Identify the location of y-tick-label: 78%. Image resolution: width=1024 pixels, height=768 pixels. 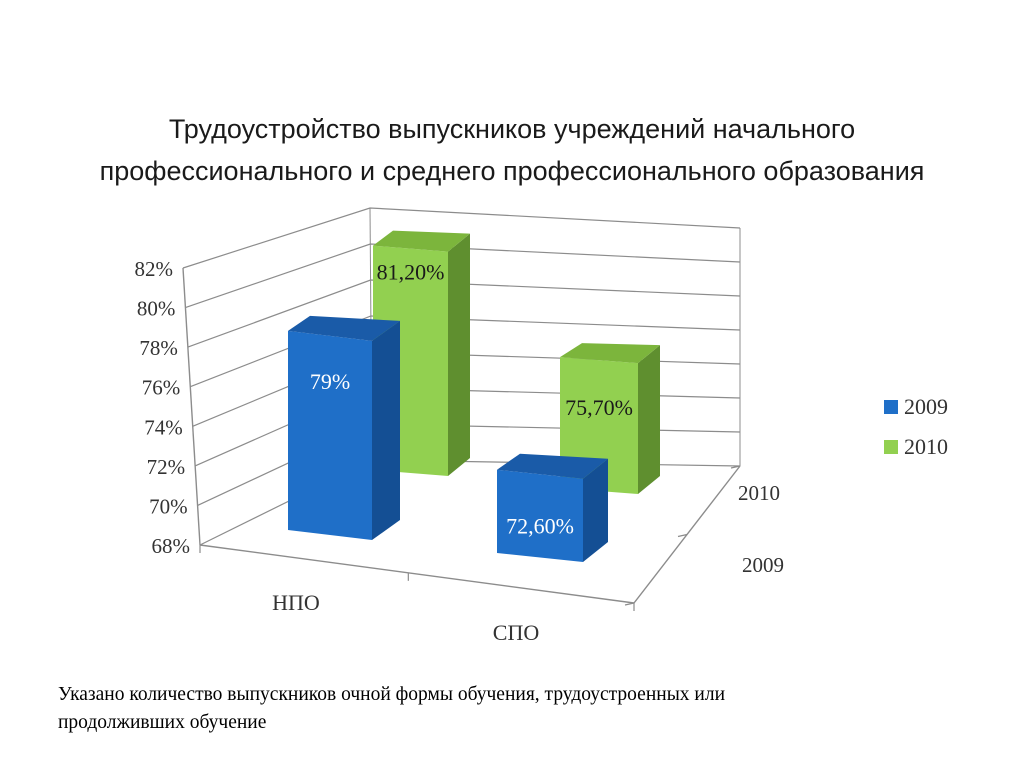
(158, 348).